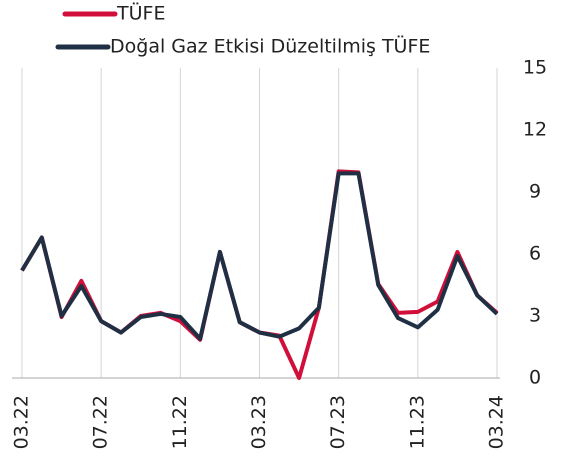  Describe the element at coordinates (270, 46) in the screenshot. I see `legend-label: Doğal Gaz Etkisi Düzeltilmiş TÜFE` at that location.